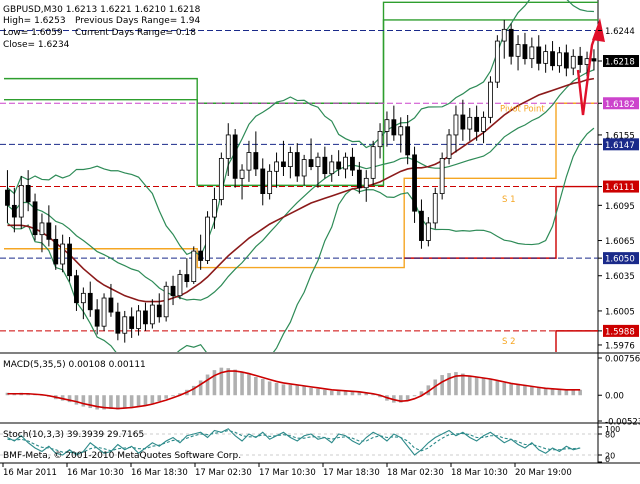 This screenshot has height=484, width=640. Describe the element at coordinates (620, 312) in the screenshot. I see `price-tick-label: 1.6005` at that location.